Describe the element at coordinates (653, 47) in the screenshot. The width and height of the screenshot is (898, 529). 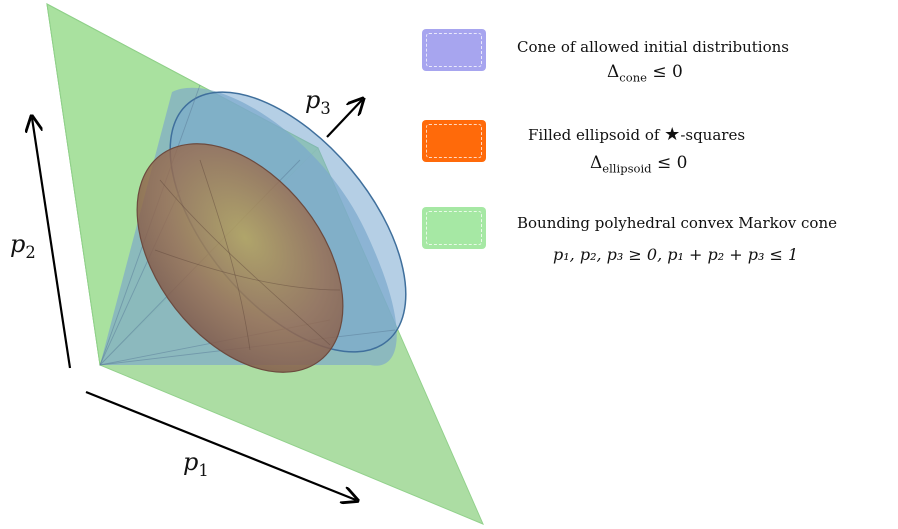
I see `legend-label-cone: Cone of allowed initial distributions` at that location.